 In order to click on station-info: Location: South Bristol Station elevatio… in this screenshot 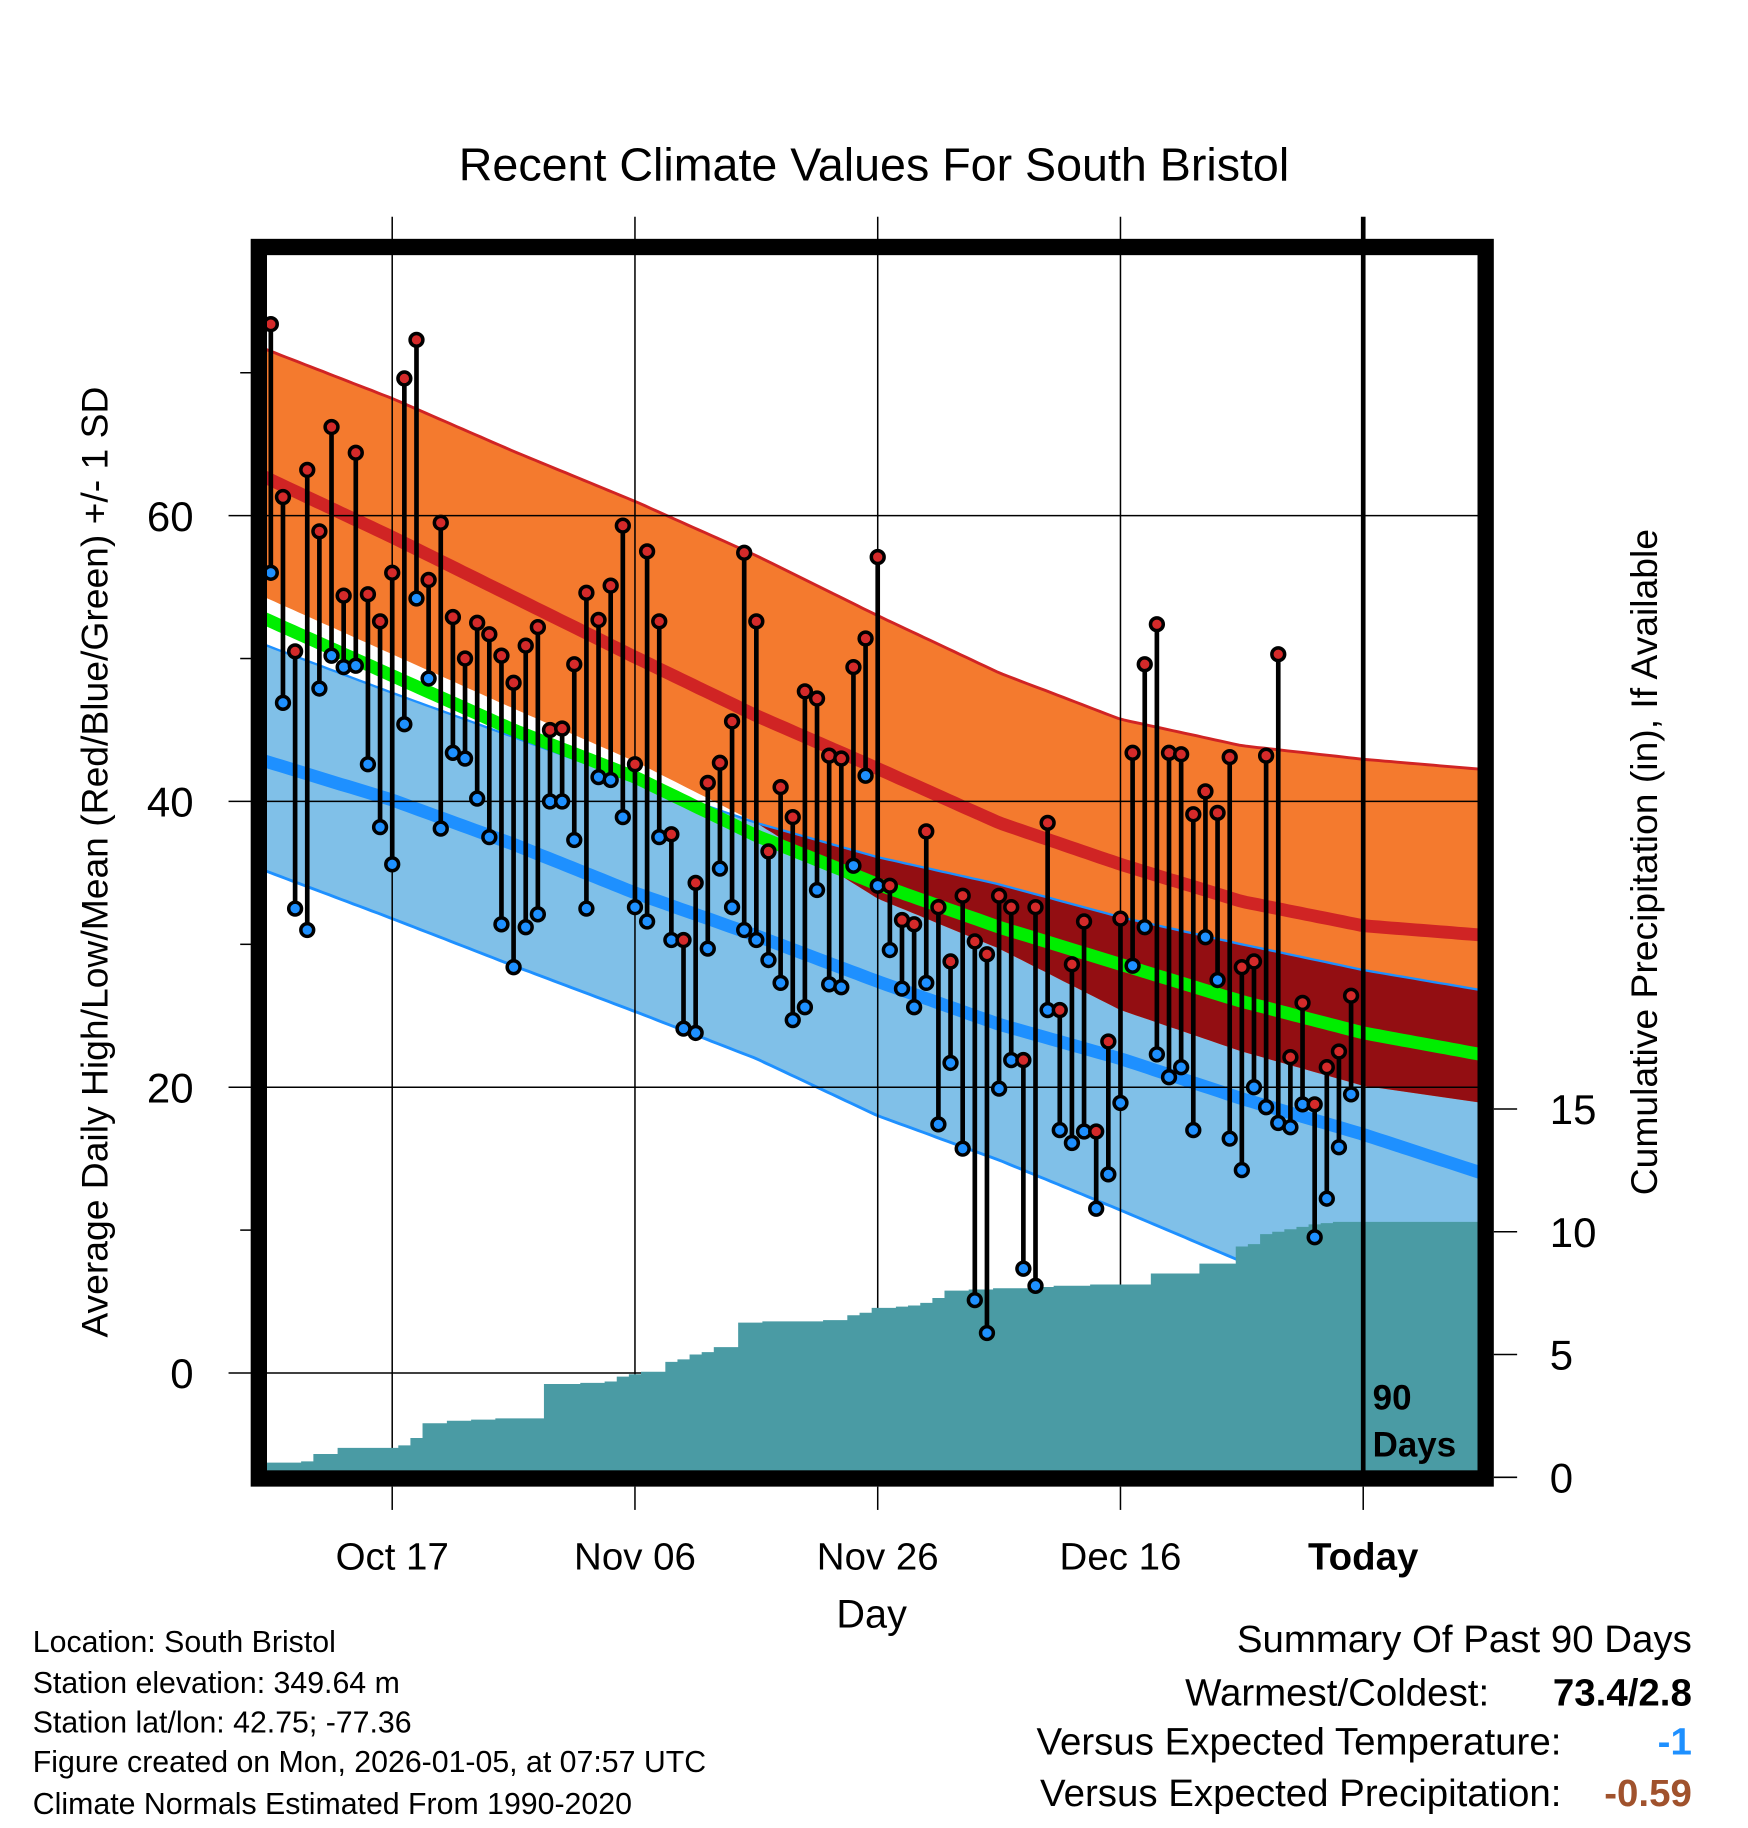, I will do `click(369, 1723)`.